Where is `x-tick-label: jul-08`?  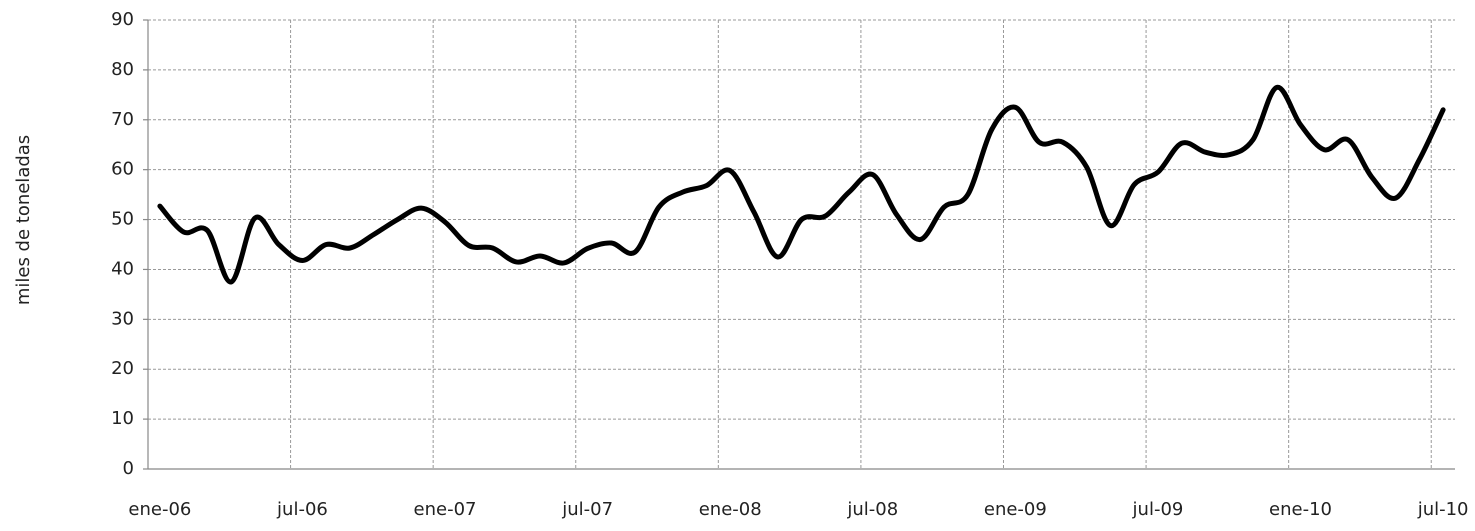
x-tick-label: jul-08 is located at coordinates (872, 509).